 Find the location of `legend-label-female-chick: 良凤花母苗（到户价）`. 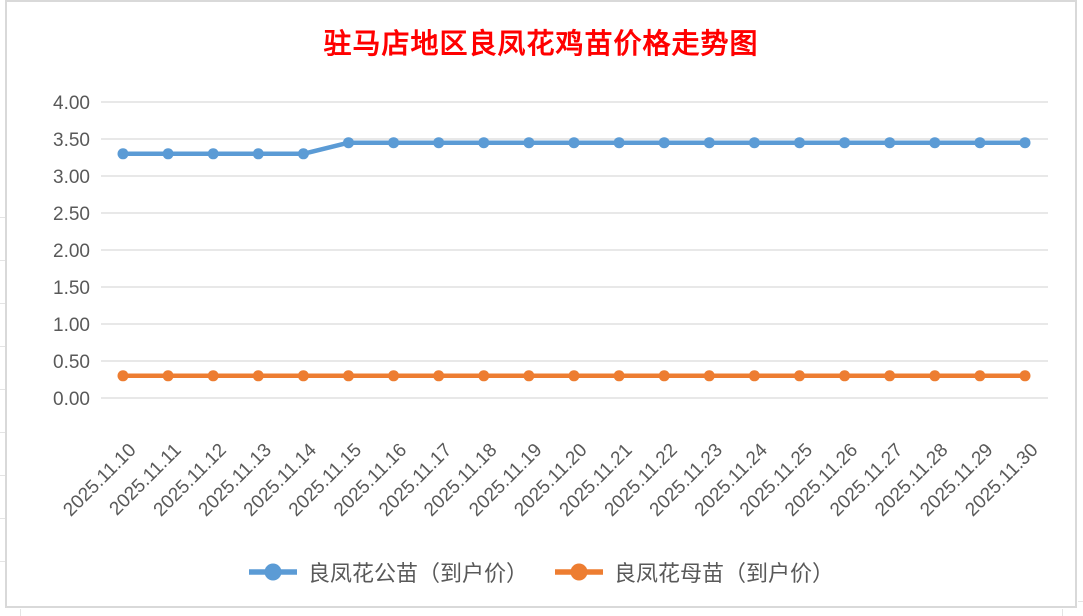

legend-label-female-chick: 良凤花母苗（到户价） is located at coordinates (724, 573).